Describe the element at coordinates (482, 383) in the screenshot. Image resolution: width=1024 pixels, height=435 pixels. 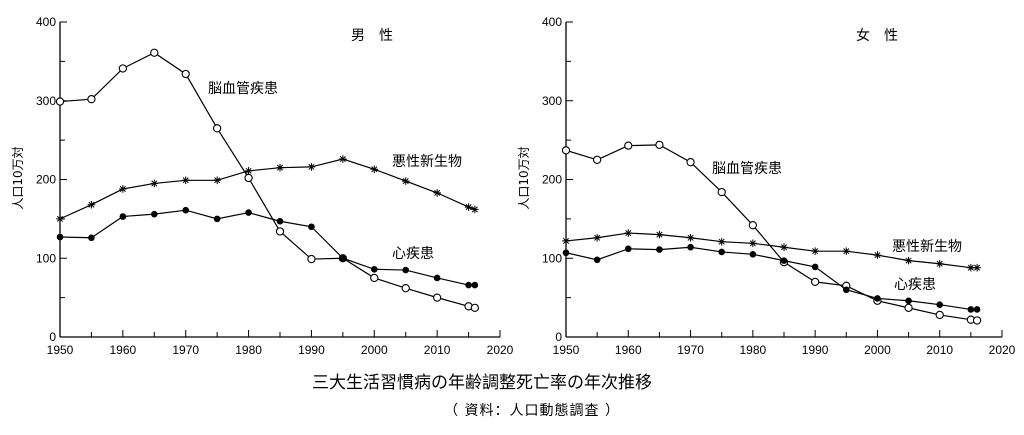
I see `figure-caption: 三大生活習慣病の年齢調整死亡率の年次推移` at that location.